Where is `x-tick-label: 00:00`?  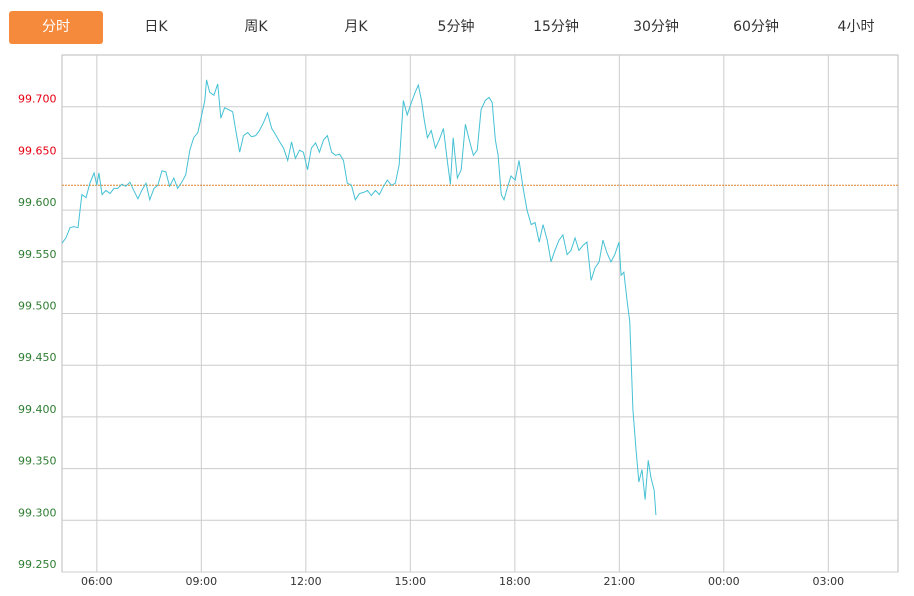 x-tick-label: 00:00 is located at coordinates (724, 581).